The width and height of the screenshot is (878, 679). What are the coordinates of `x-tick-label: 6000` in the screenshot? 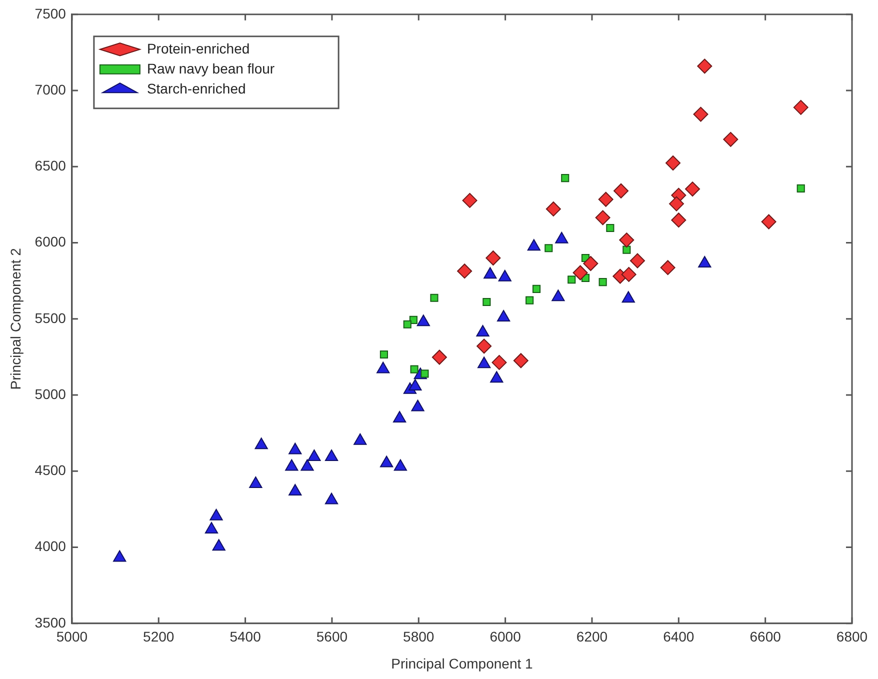 It's located at (506, 636).